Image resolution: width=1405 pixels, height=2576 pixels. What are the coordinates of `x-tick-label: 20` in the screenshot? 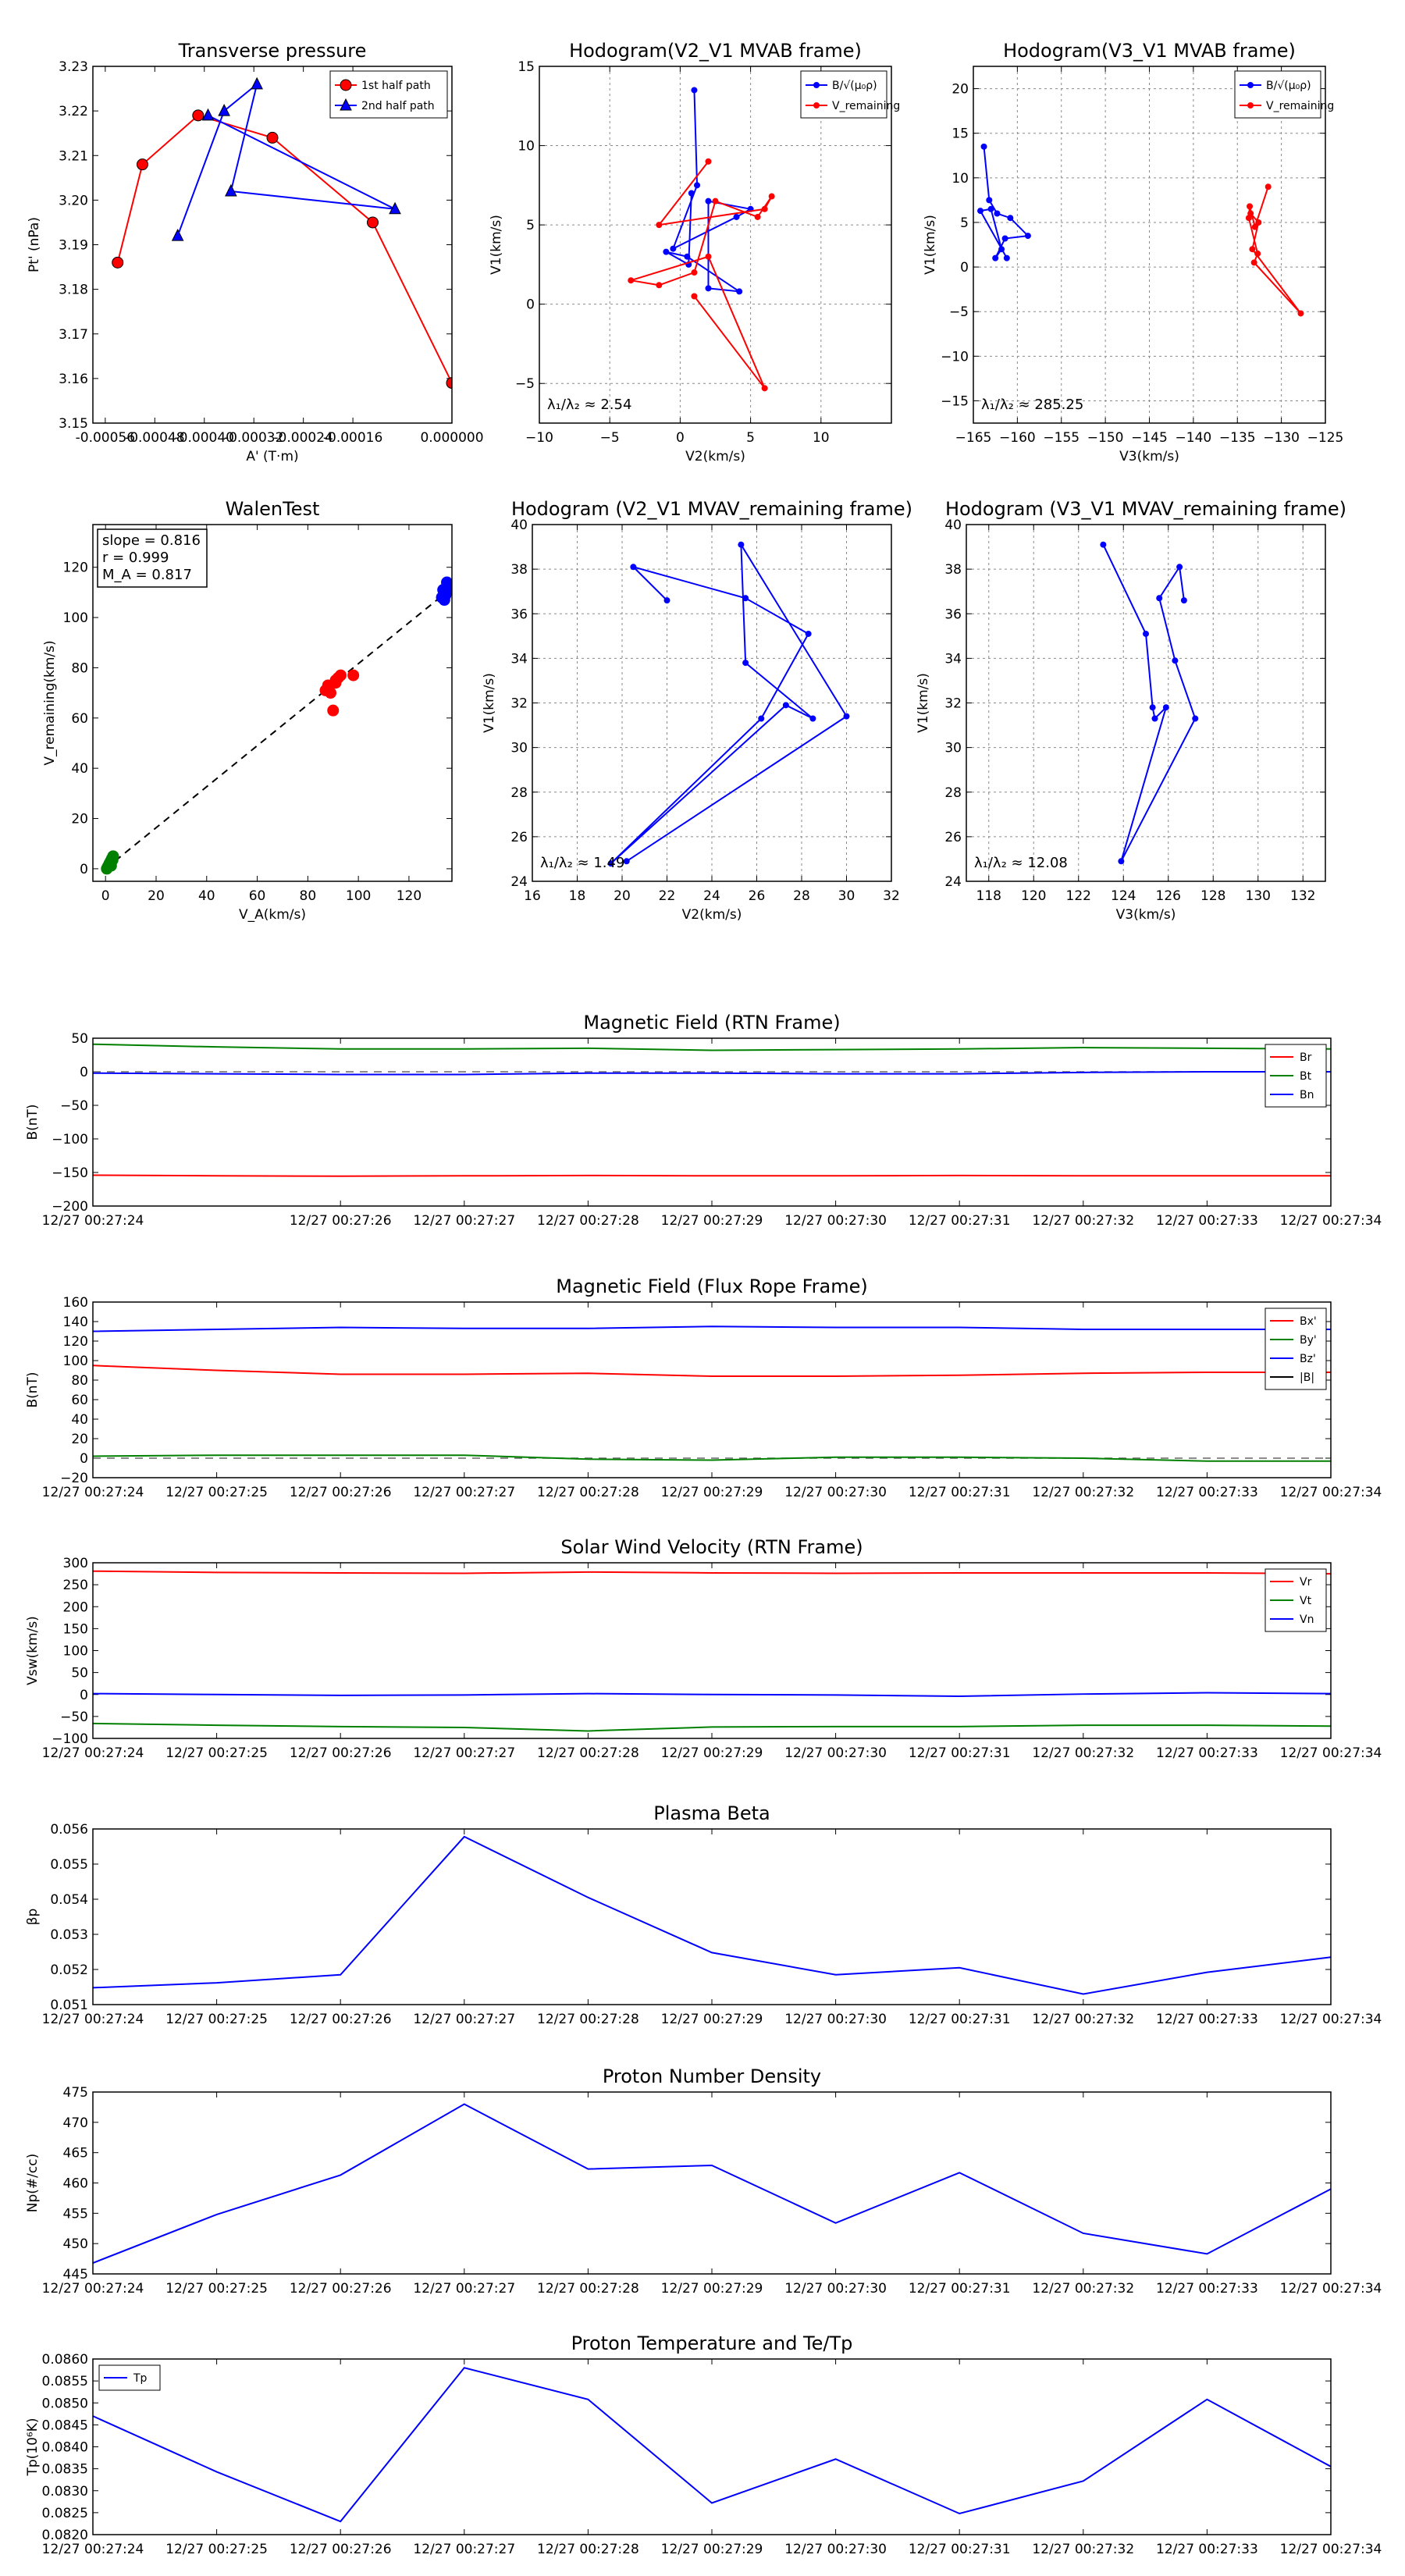 It's located at (622, 896).